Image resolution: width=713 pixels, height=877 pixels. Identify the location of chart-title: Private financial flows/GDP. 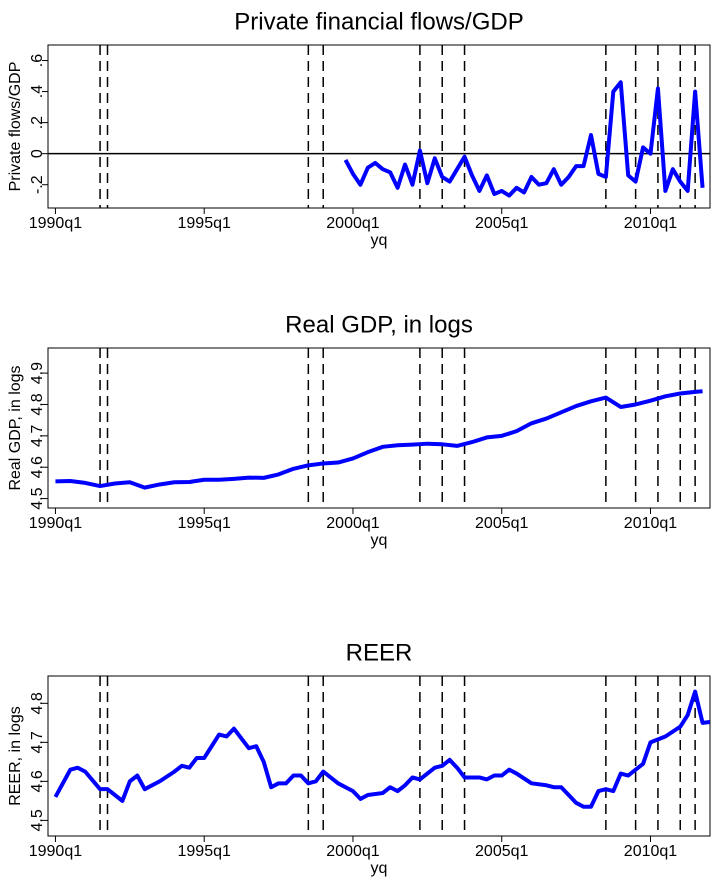
(378, 21).